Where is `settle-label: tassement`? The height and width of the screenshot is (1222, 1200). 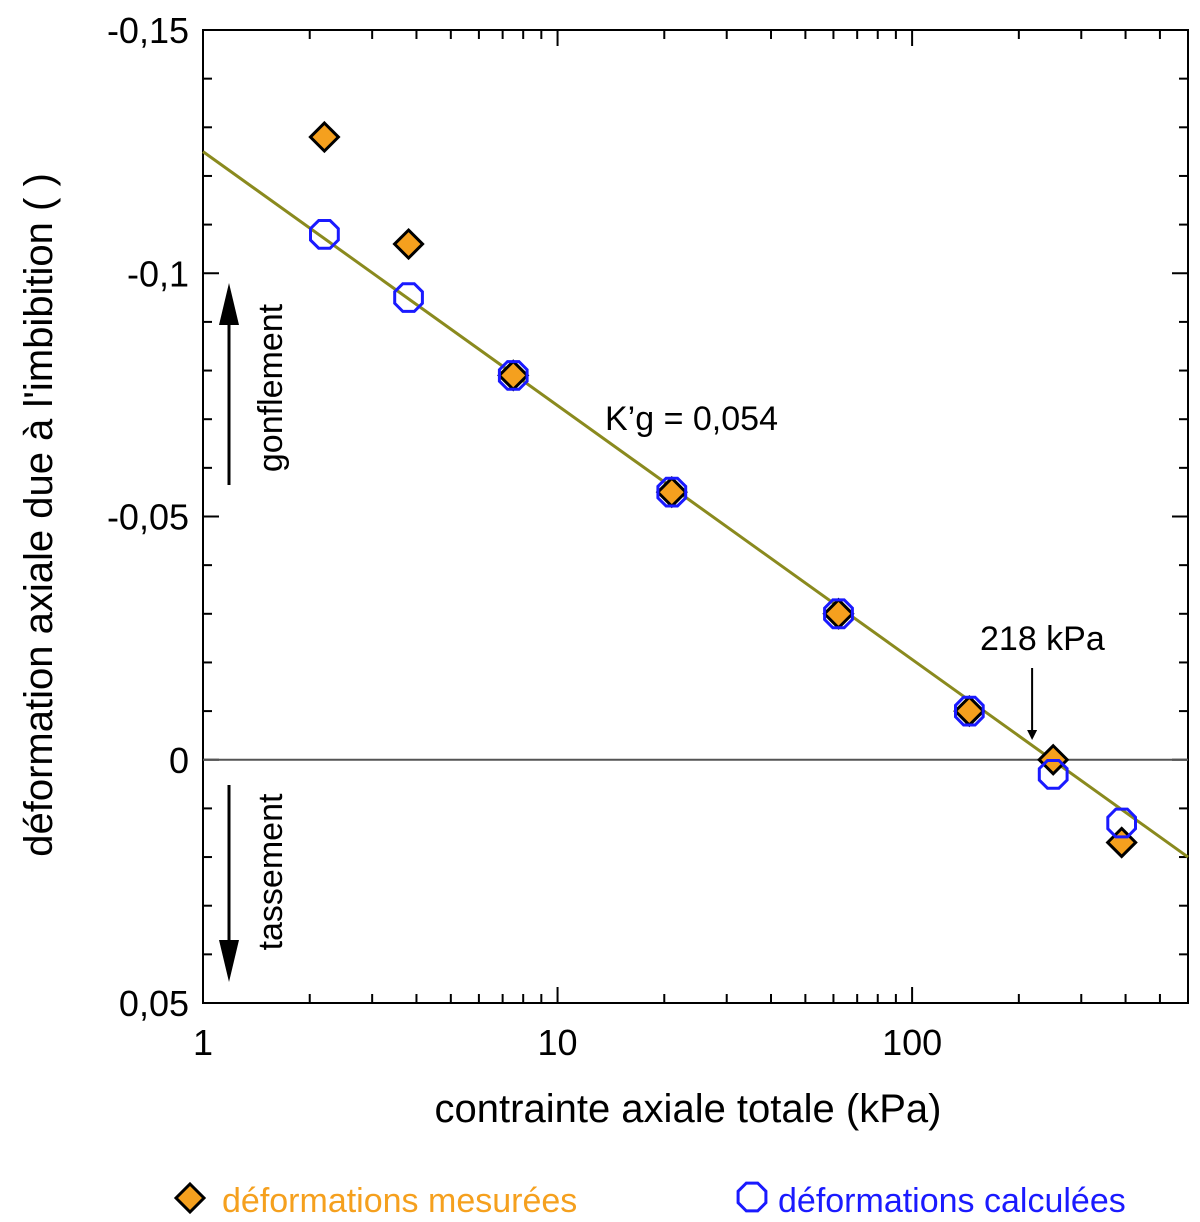
settle-label: tassement is located at coordinates (271, 871).